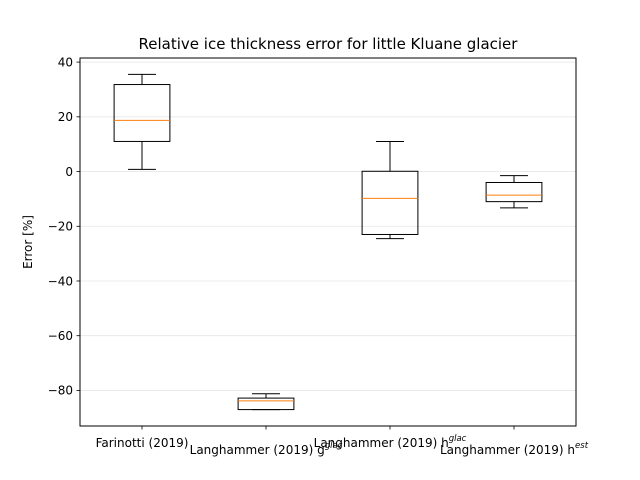 The height and width of the screenshot is (480, 640). What do you see at coordinates (60, 281) in the screenshot?
I see `y-tick-label: −40` at bounding box center [60, 281].